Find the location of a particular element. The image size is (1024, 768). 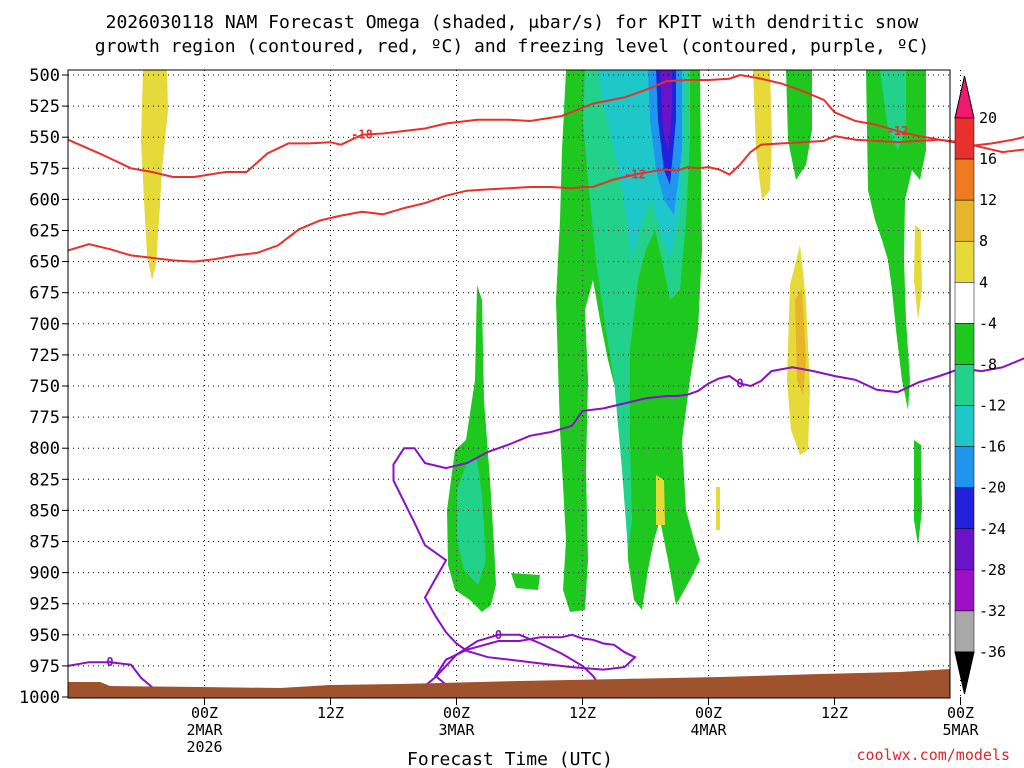

dendritic-label: -18 is located at coordinates (362, 135).